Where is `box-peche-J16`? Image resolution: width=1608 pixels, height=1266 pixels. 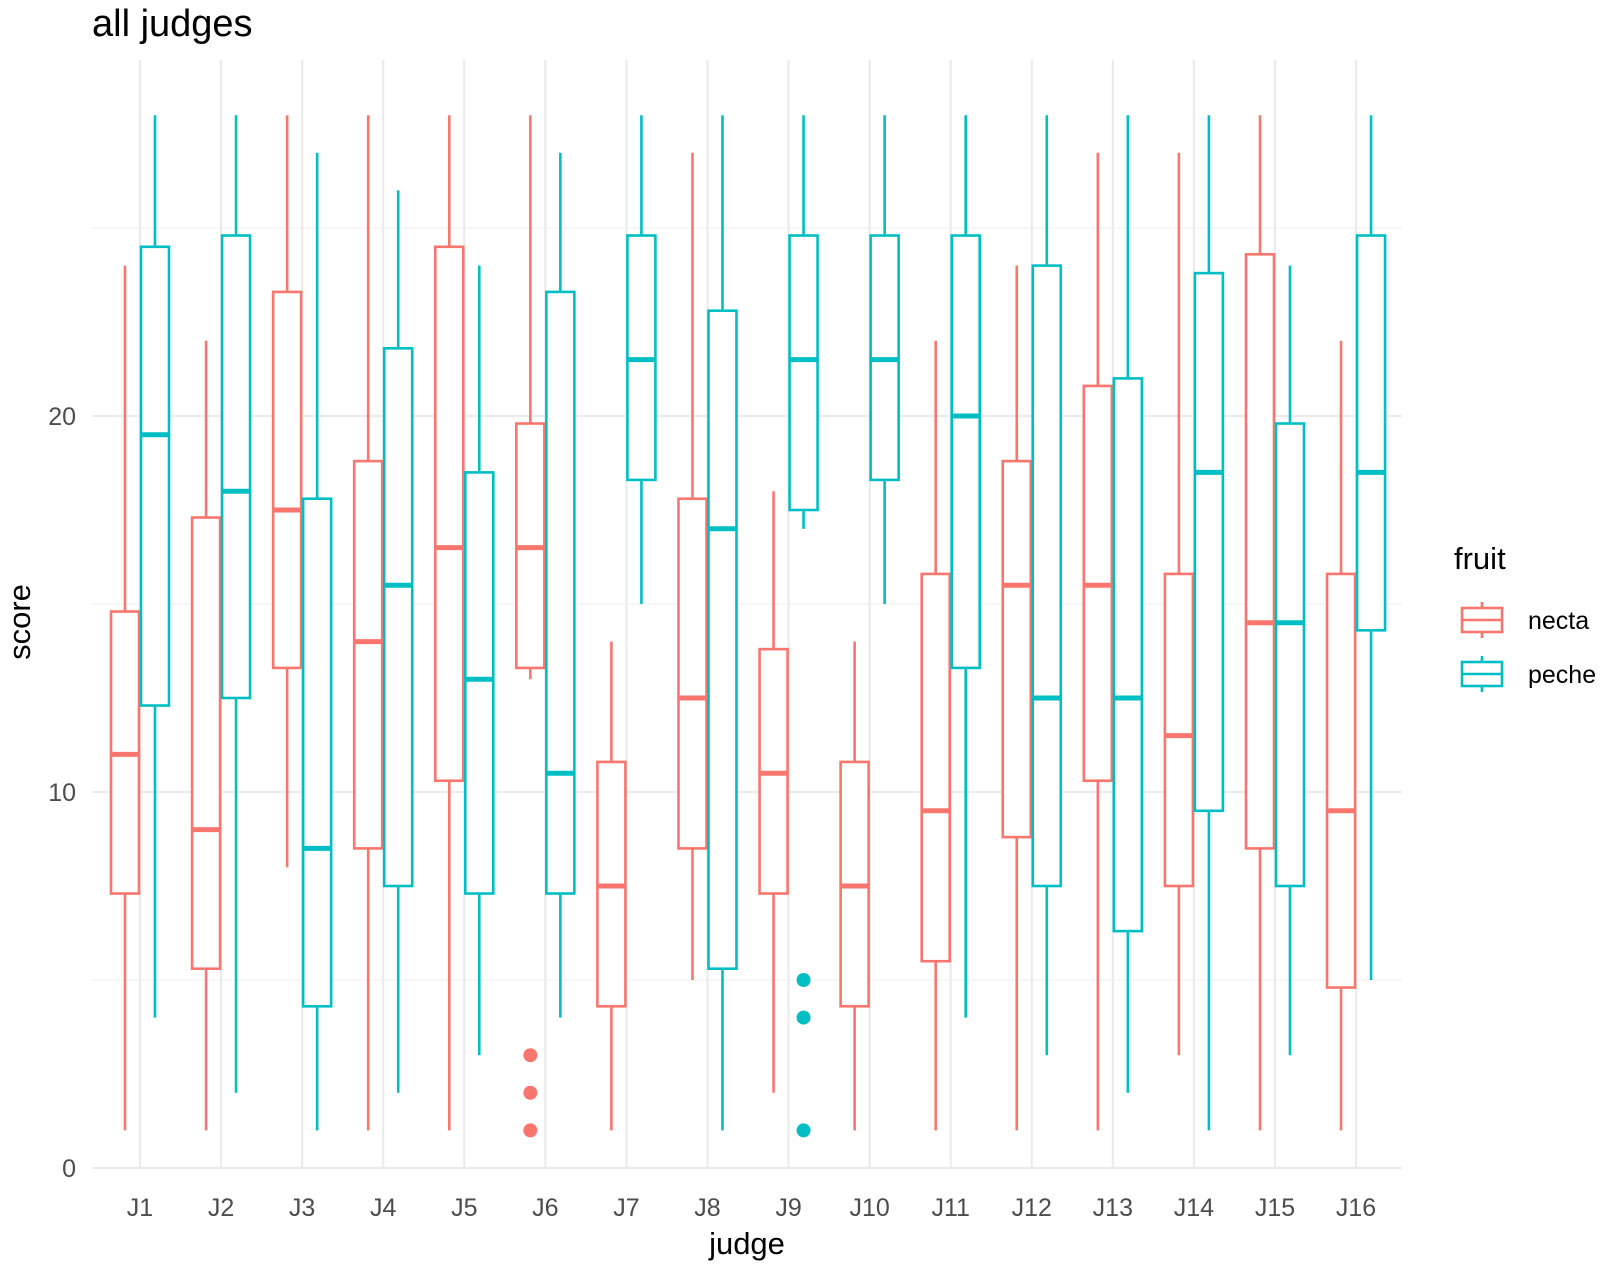
box-peche-J16 is located at coordinates (1371, 547).